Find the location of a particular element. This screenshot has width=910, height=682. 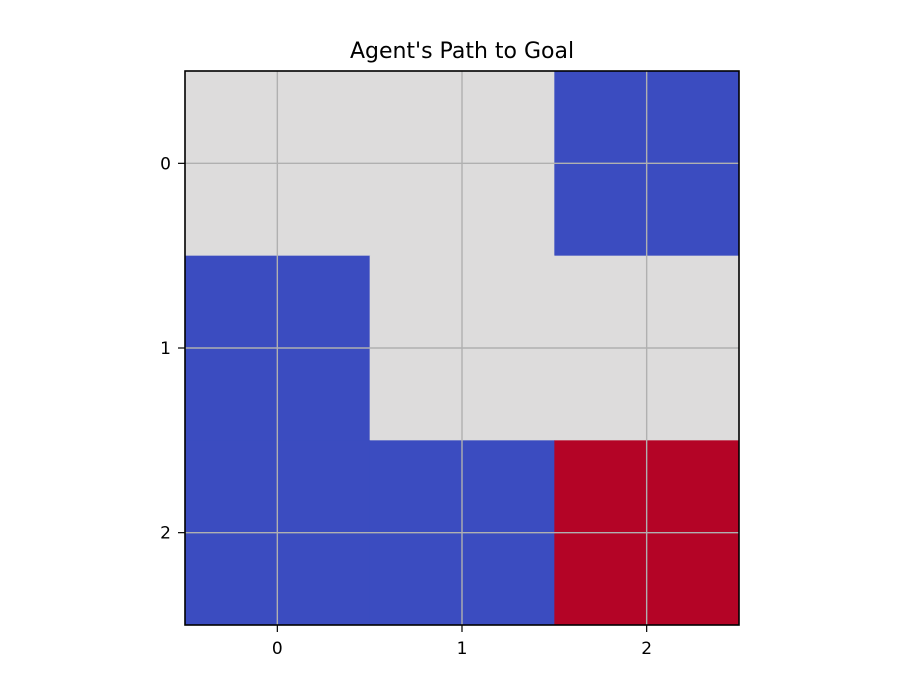

chart-title: Agent's Path to Goal is located at coordinates (462, 51).